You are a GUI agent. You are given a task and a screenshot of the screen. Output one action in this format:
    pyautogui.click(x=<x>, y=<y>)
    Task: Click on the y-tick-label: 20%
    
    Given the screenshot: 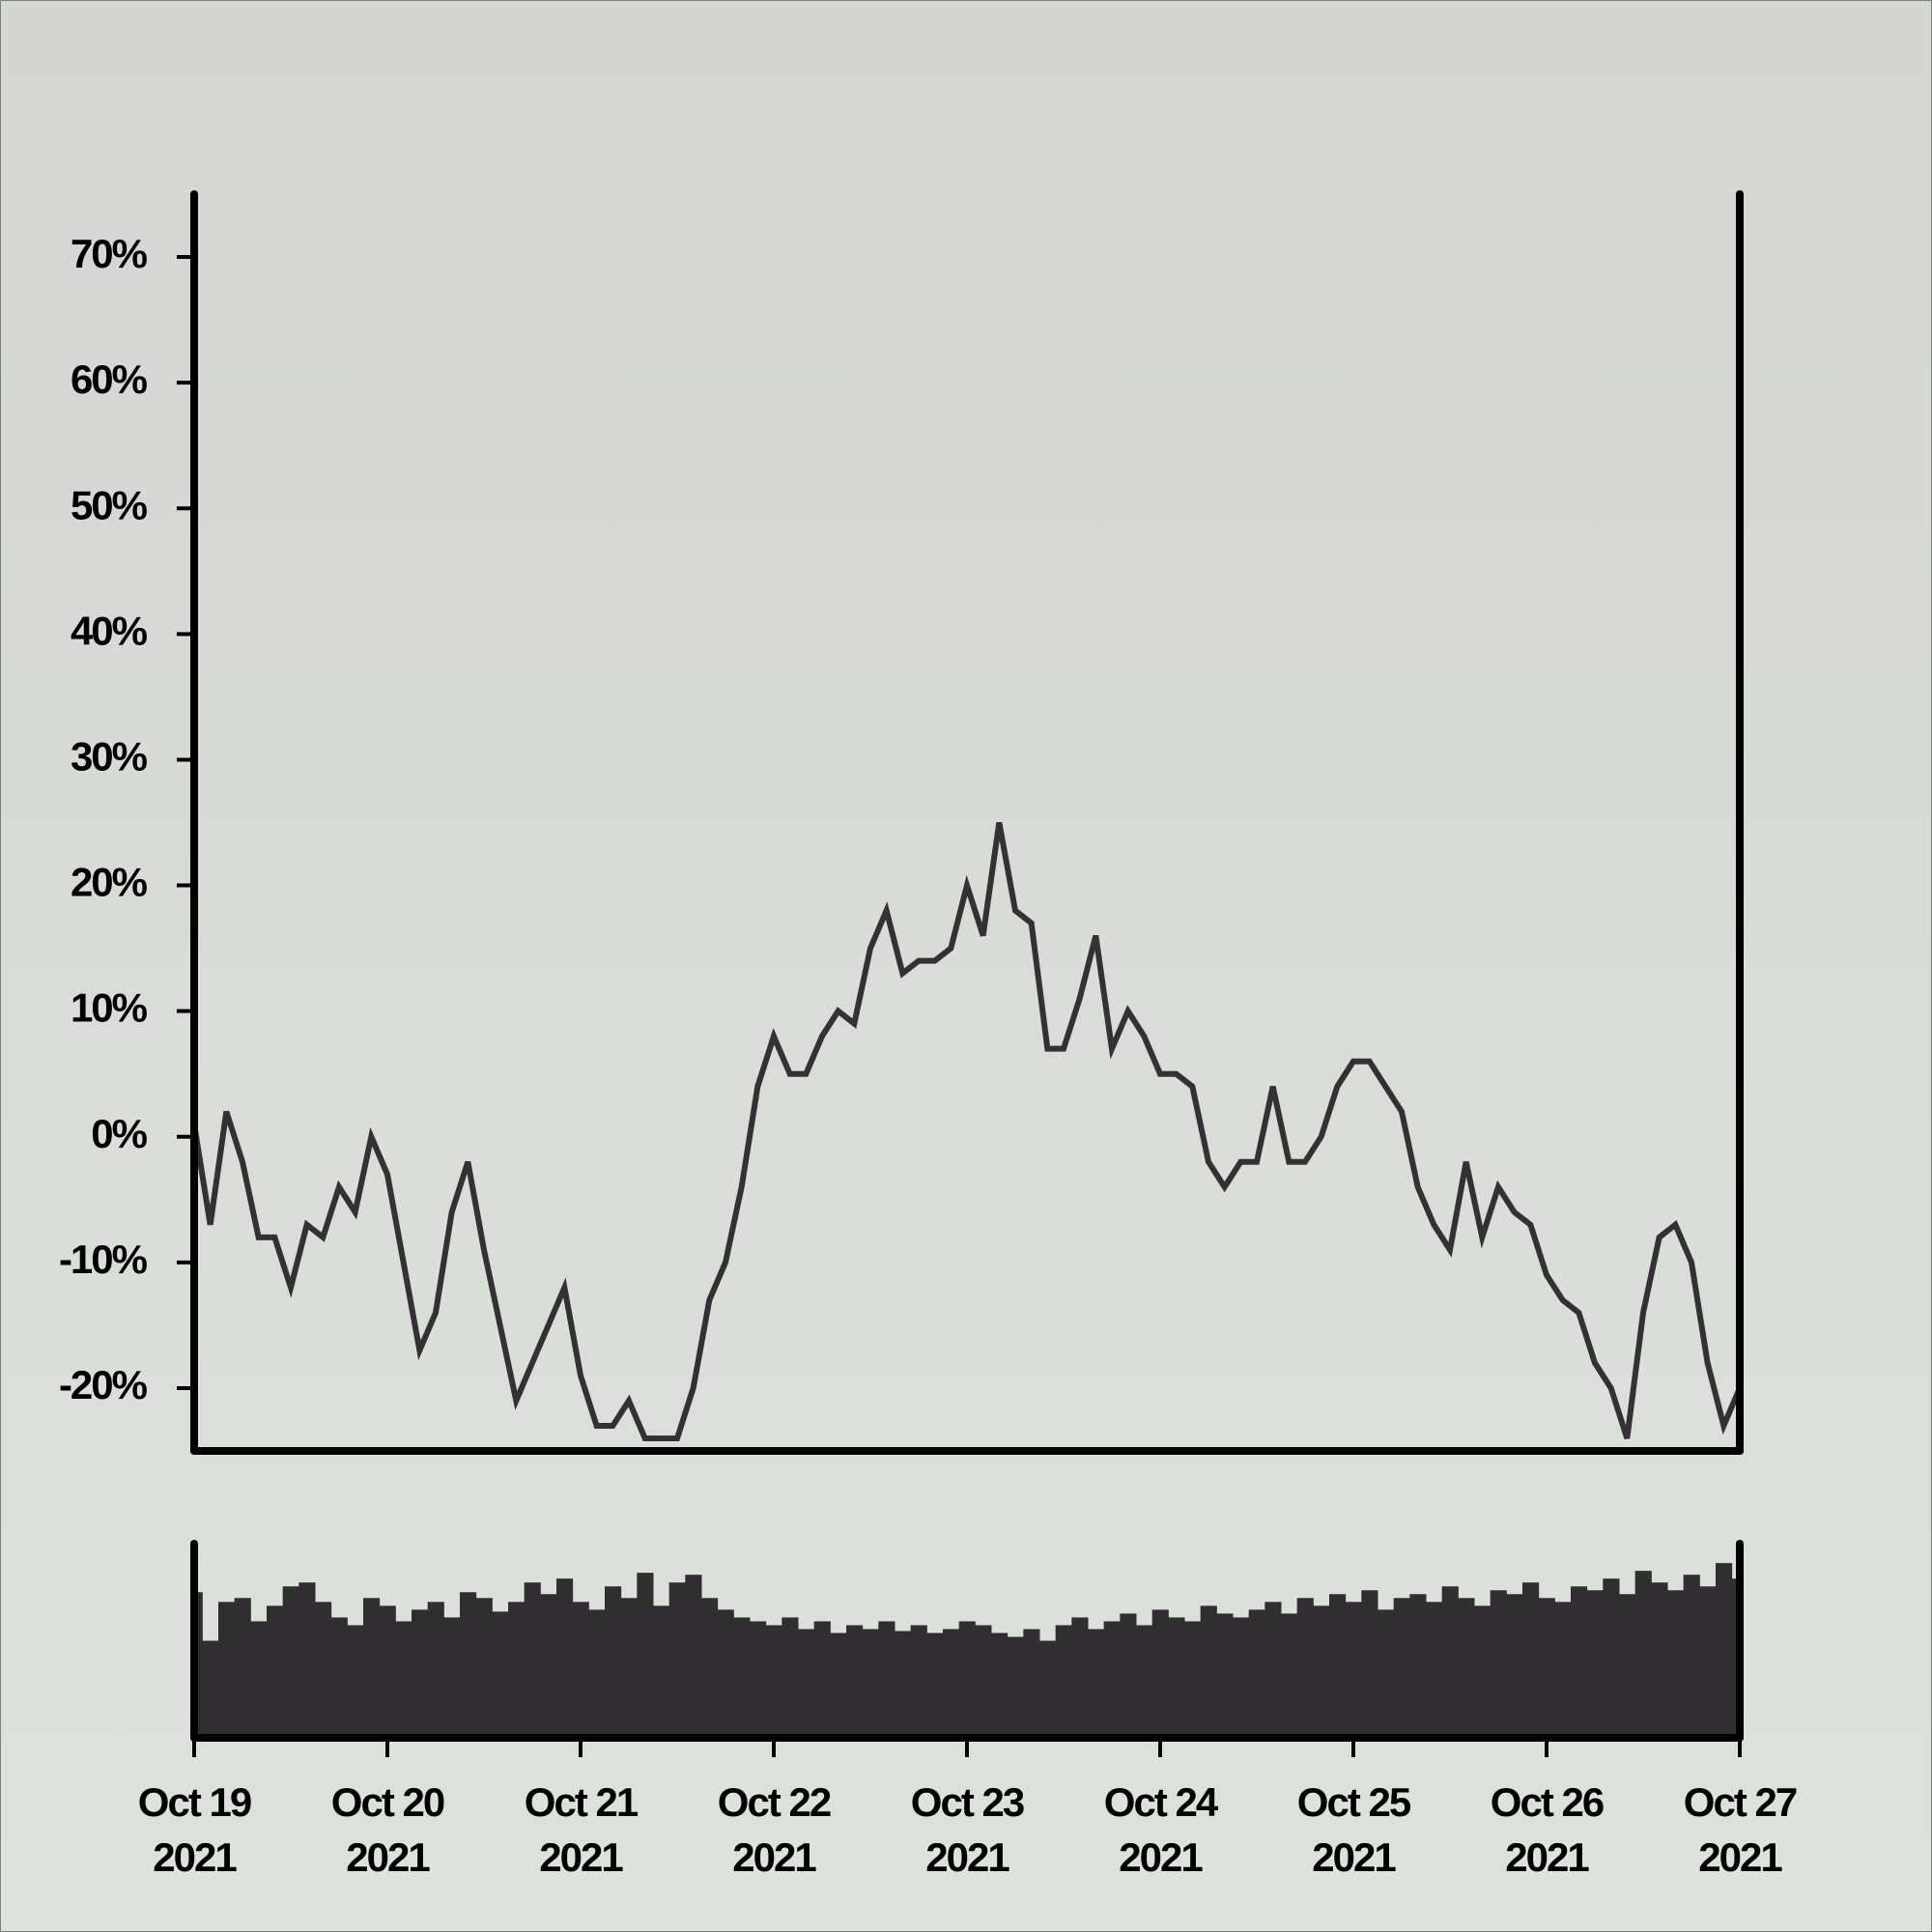 What is the action you would take?
    pyautogui.click(x=109, y=882)
    